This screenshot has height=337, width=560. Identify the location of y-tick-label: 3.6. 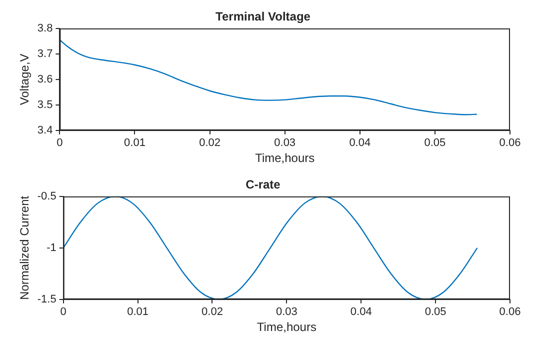
(45, 79).